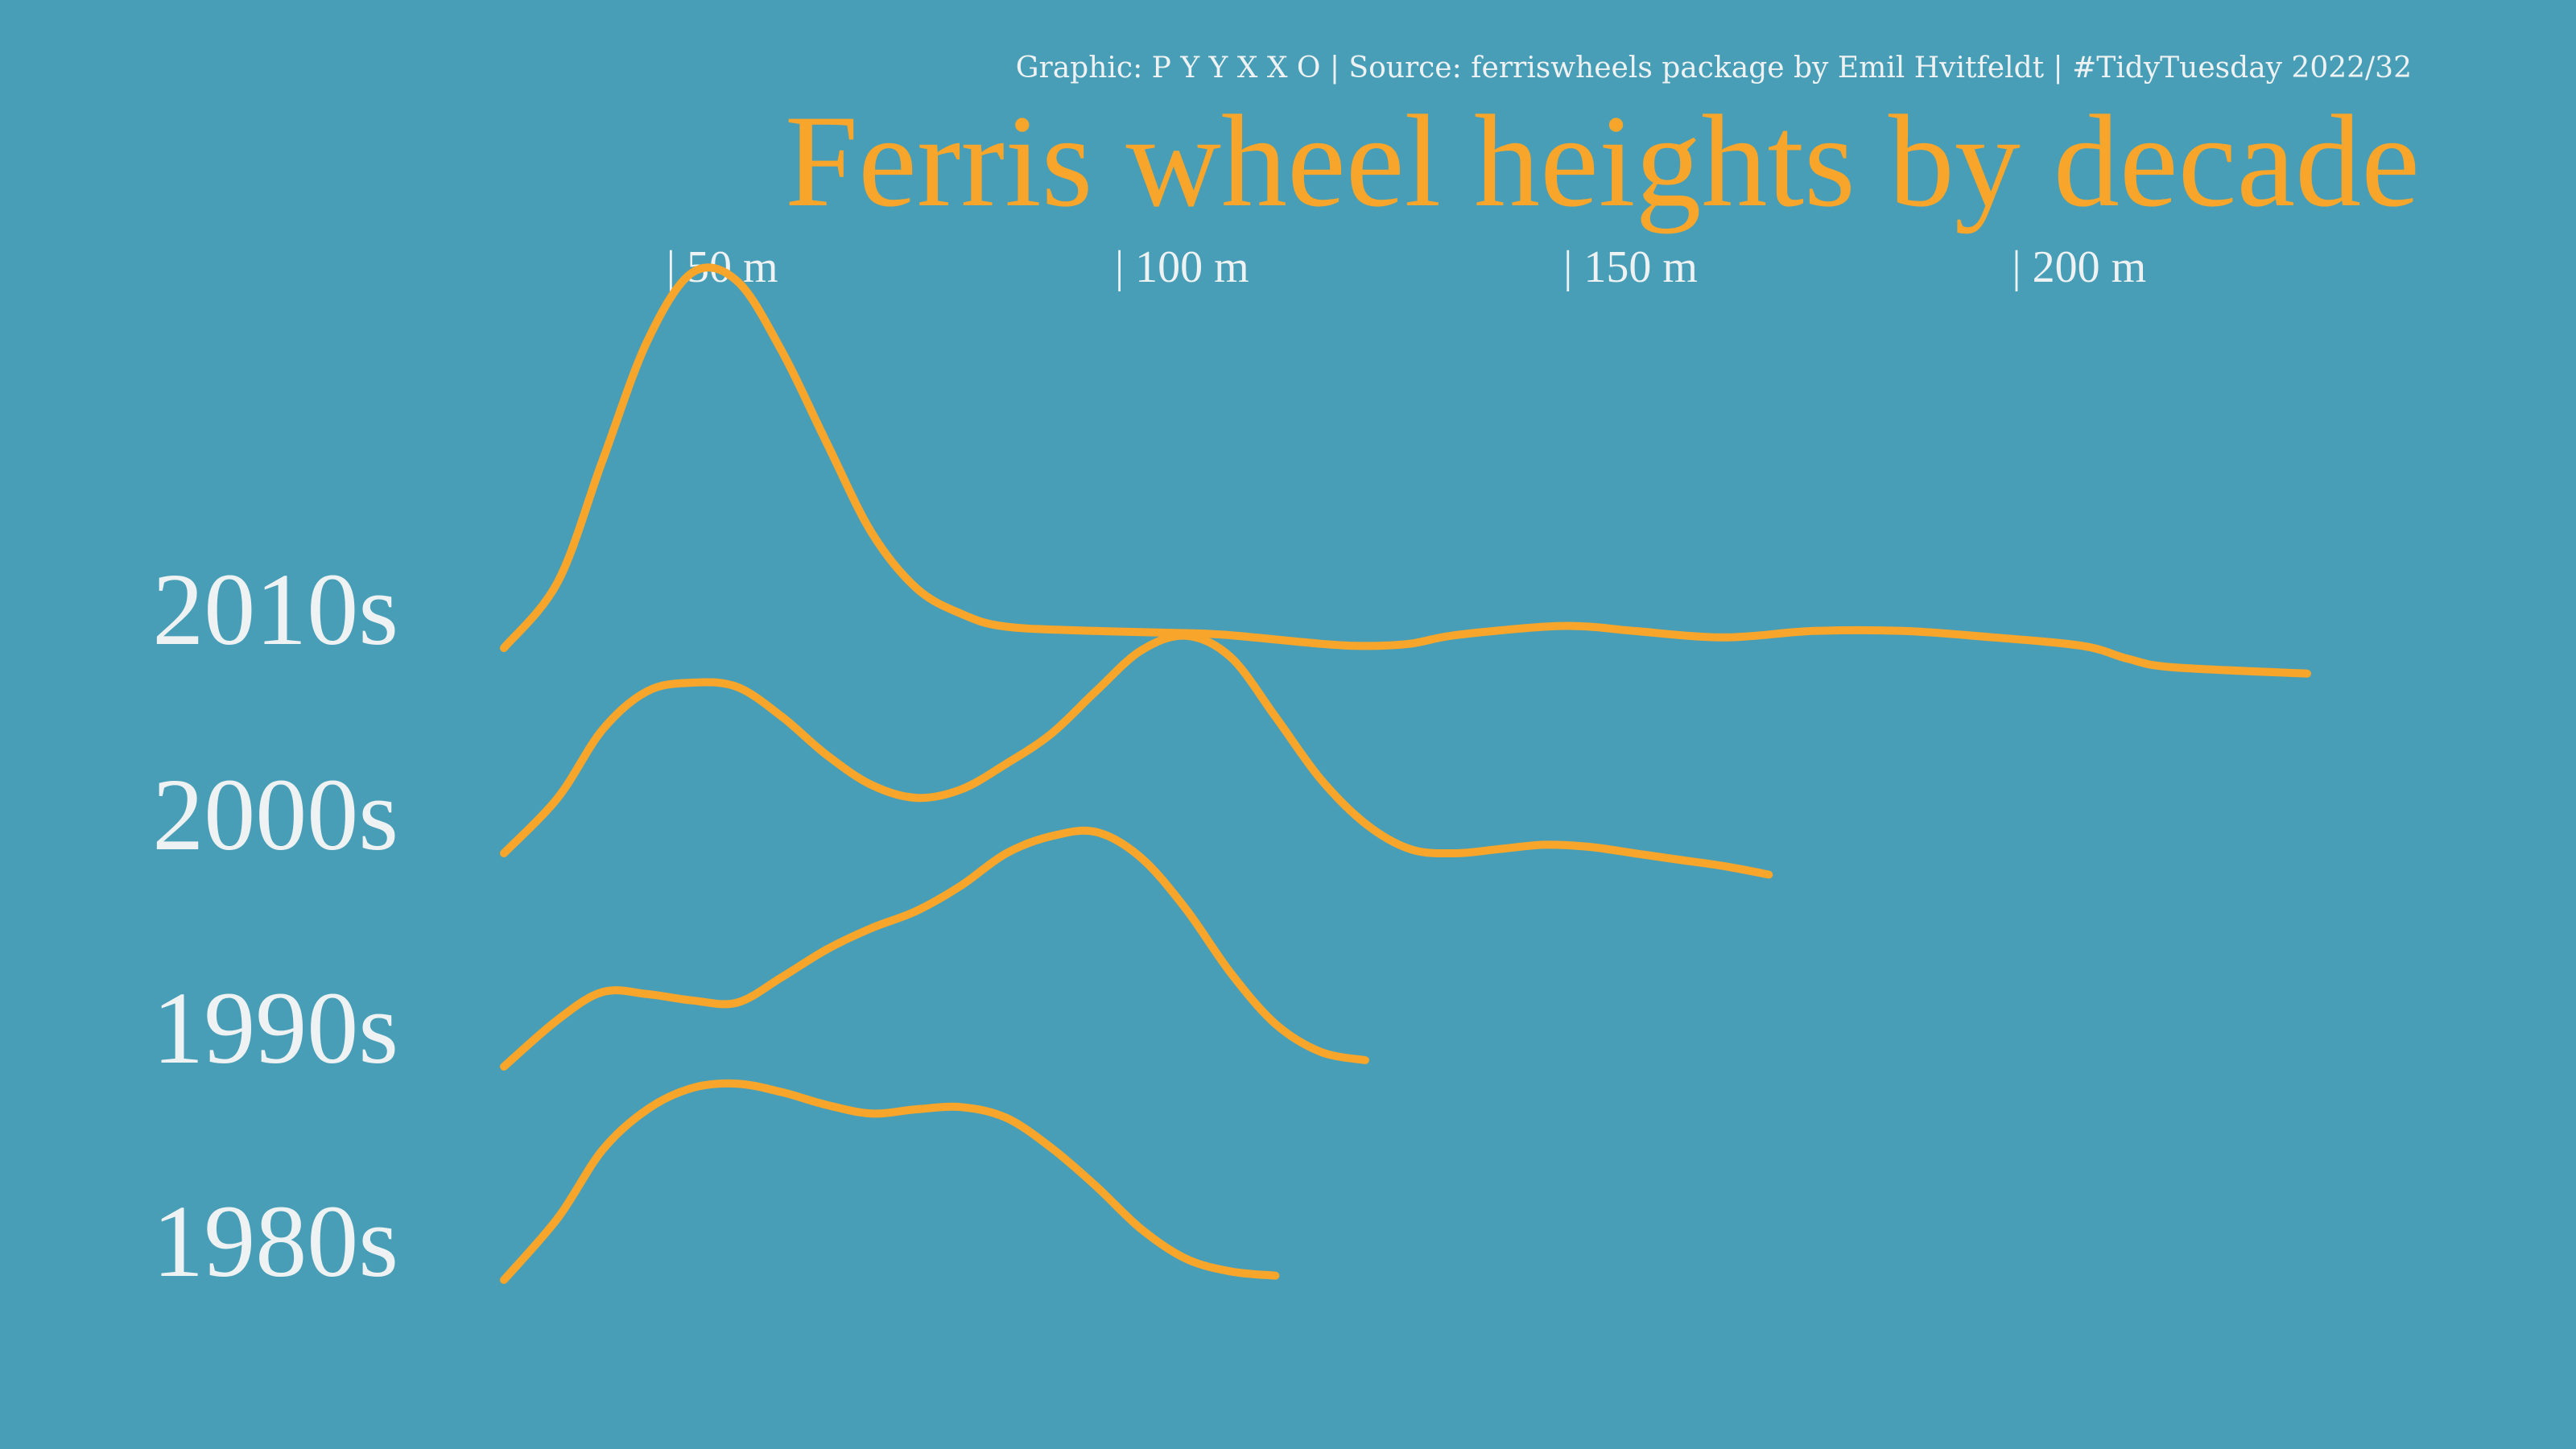  What do you see at coordinates (934, 948) in the screenshot?
I see `ridge-line-1990s` at bounding box center [934, 948].